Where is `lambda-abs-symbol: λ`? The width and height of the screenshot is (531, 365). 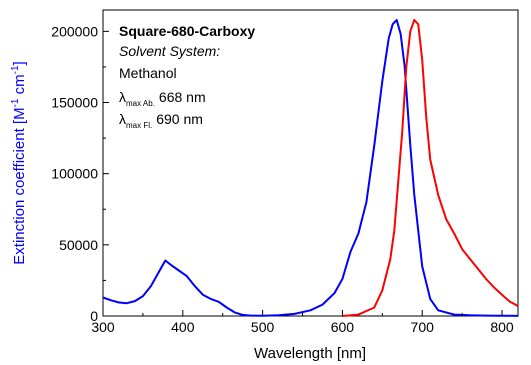 lambda-abs-symbol: λ is located at coordinates (122, 97).